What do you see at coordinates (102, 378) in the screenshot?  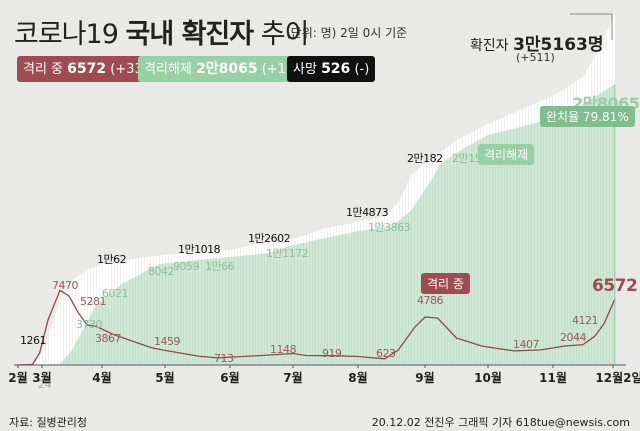 I see `x-tick-label: 4월` at bounding box center [102, 378].